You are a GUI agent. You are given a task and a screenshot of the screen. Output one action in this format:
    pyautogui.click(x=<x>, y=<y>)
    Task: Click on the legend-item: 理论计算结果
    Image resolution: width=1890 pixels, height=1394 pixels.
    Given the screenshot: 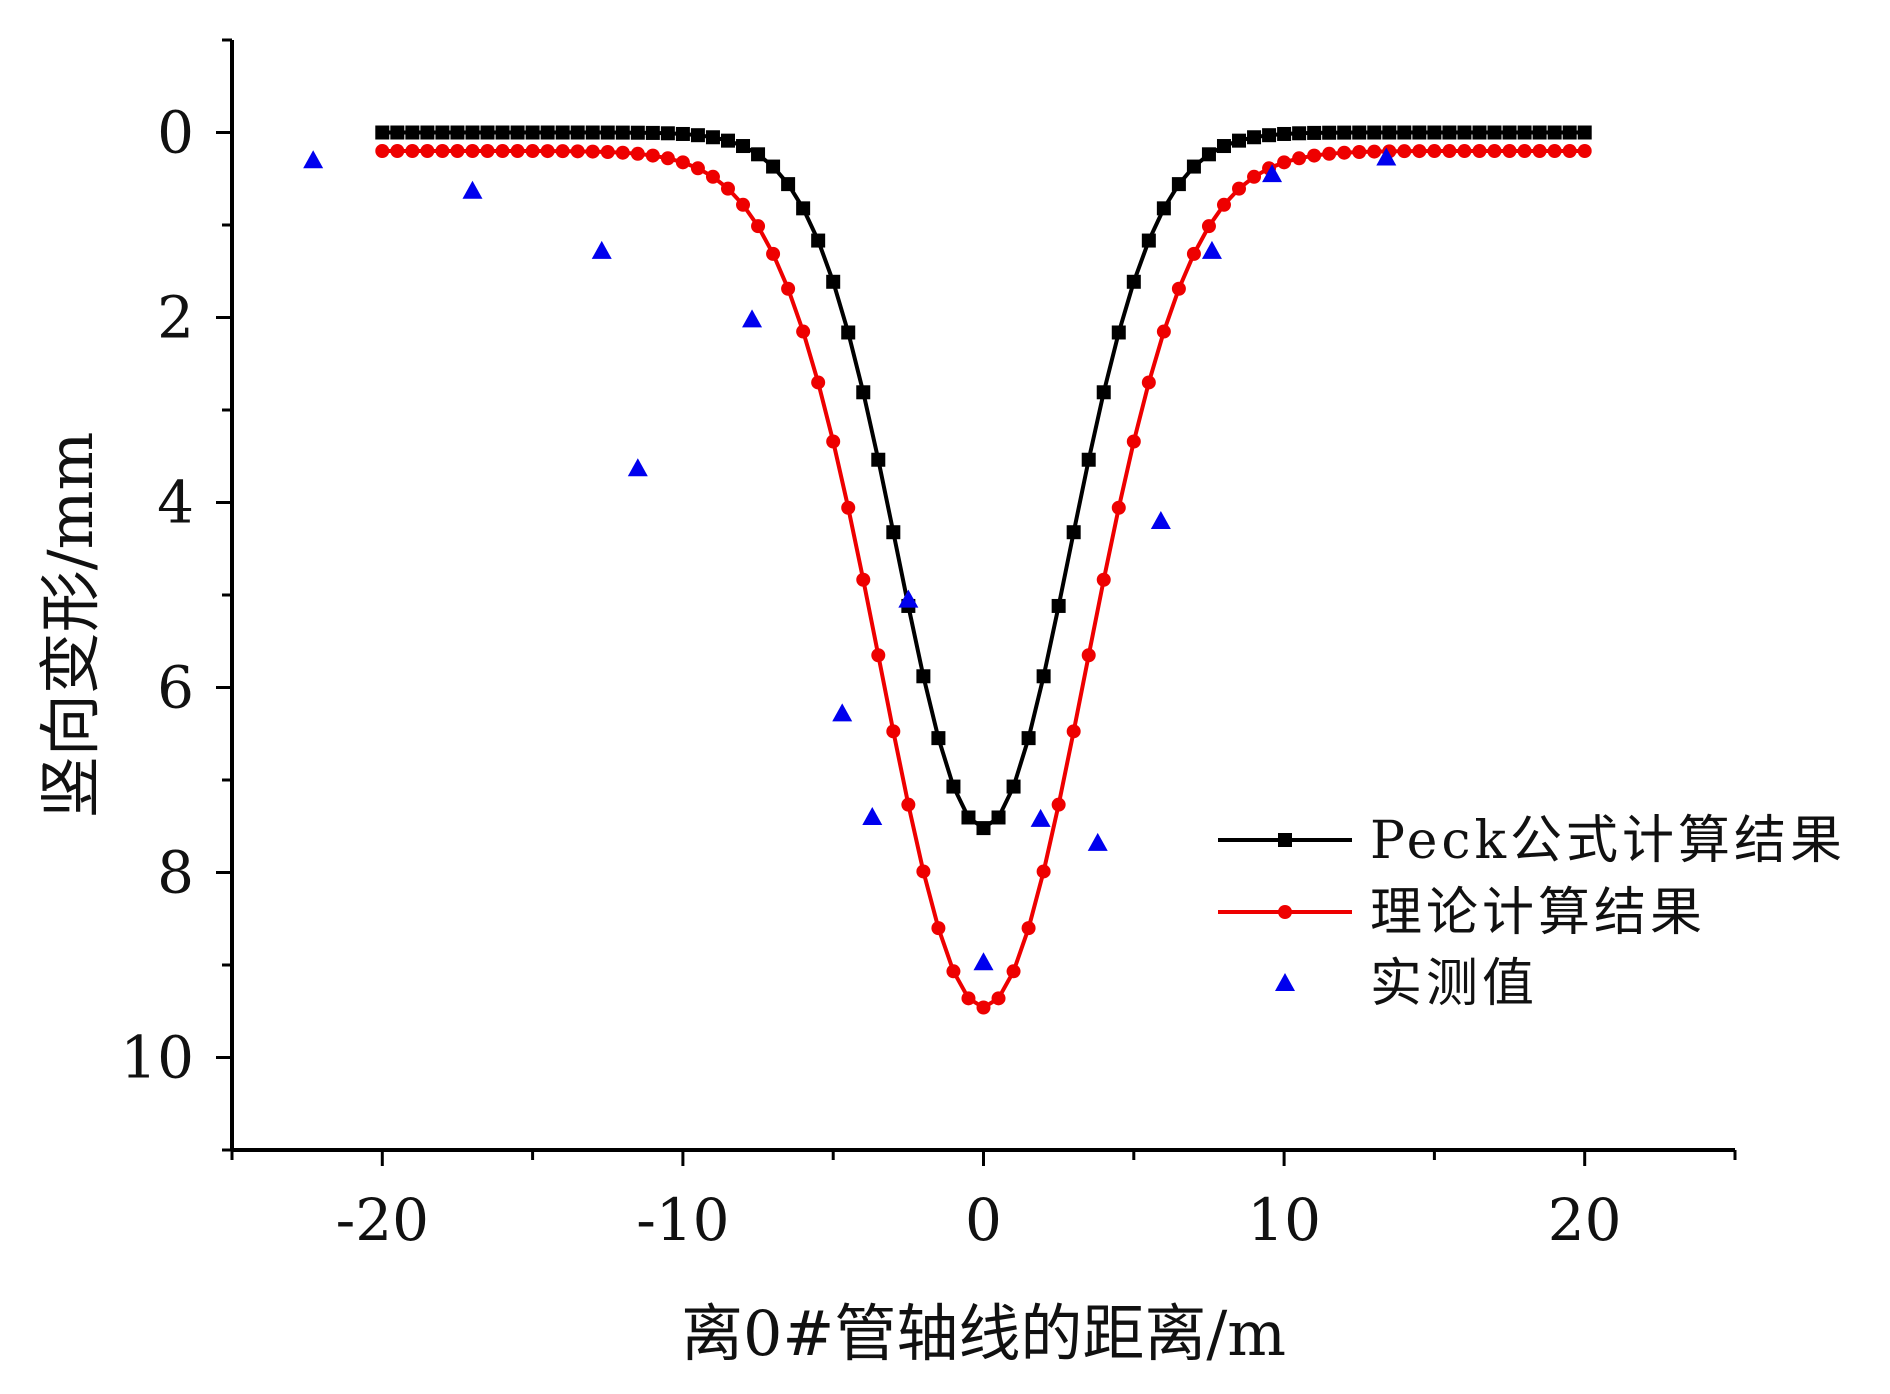 What is the action you would take?
    pyautogui.click(x=1460, y=913)
    